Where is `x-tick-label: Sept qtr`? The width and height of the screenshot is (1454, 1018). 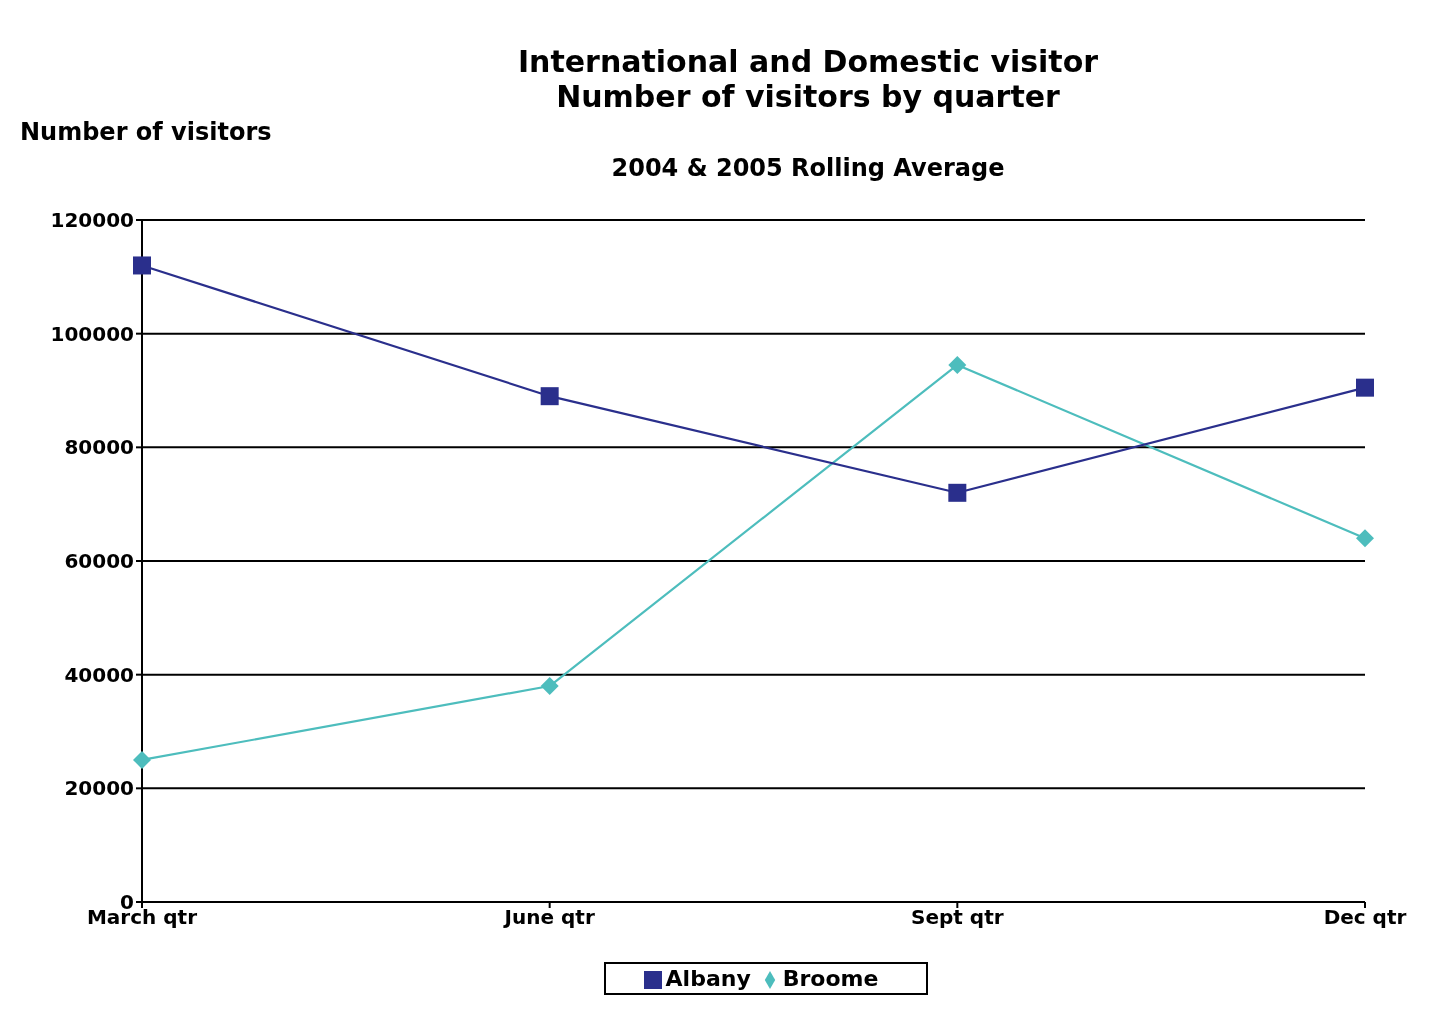
x-tick-label: Sept qtr is located at coordinates (957, 917).